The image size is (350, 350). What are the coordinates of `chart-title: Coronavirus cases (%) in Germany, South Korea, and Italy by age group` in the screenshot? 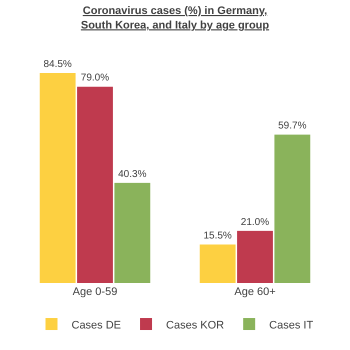 It's located at (175, 18).